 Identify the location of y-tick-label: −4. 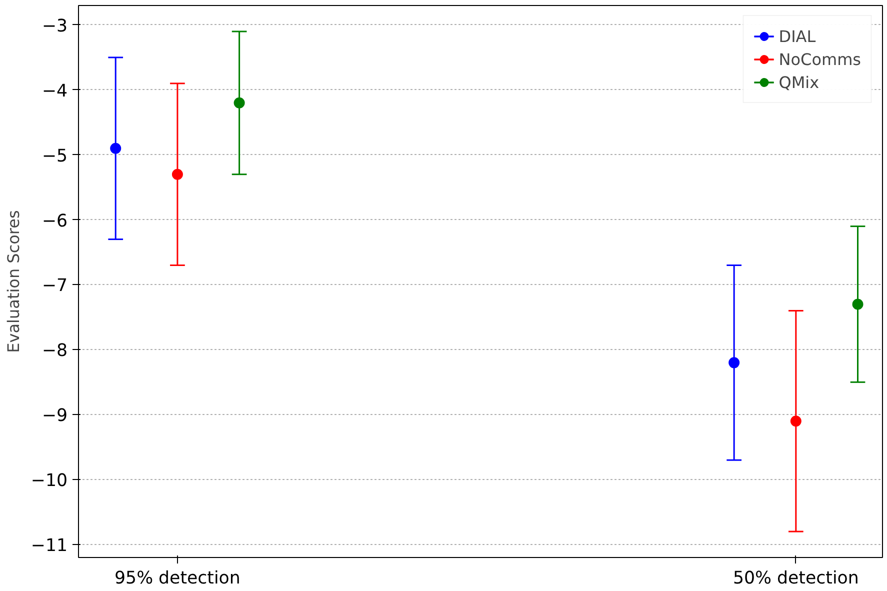
(55, 91).